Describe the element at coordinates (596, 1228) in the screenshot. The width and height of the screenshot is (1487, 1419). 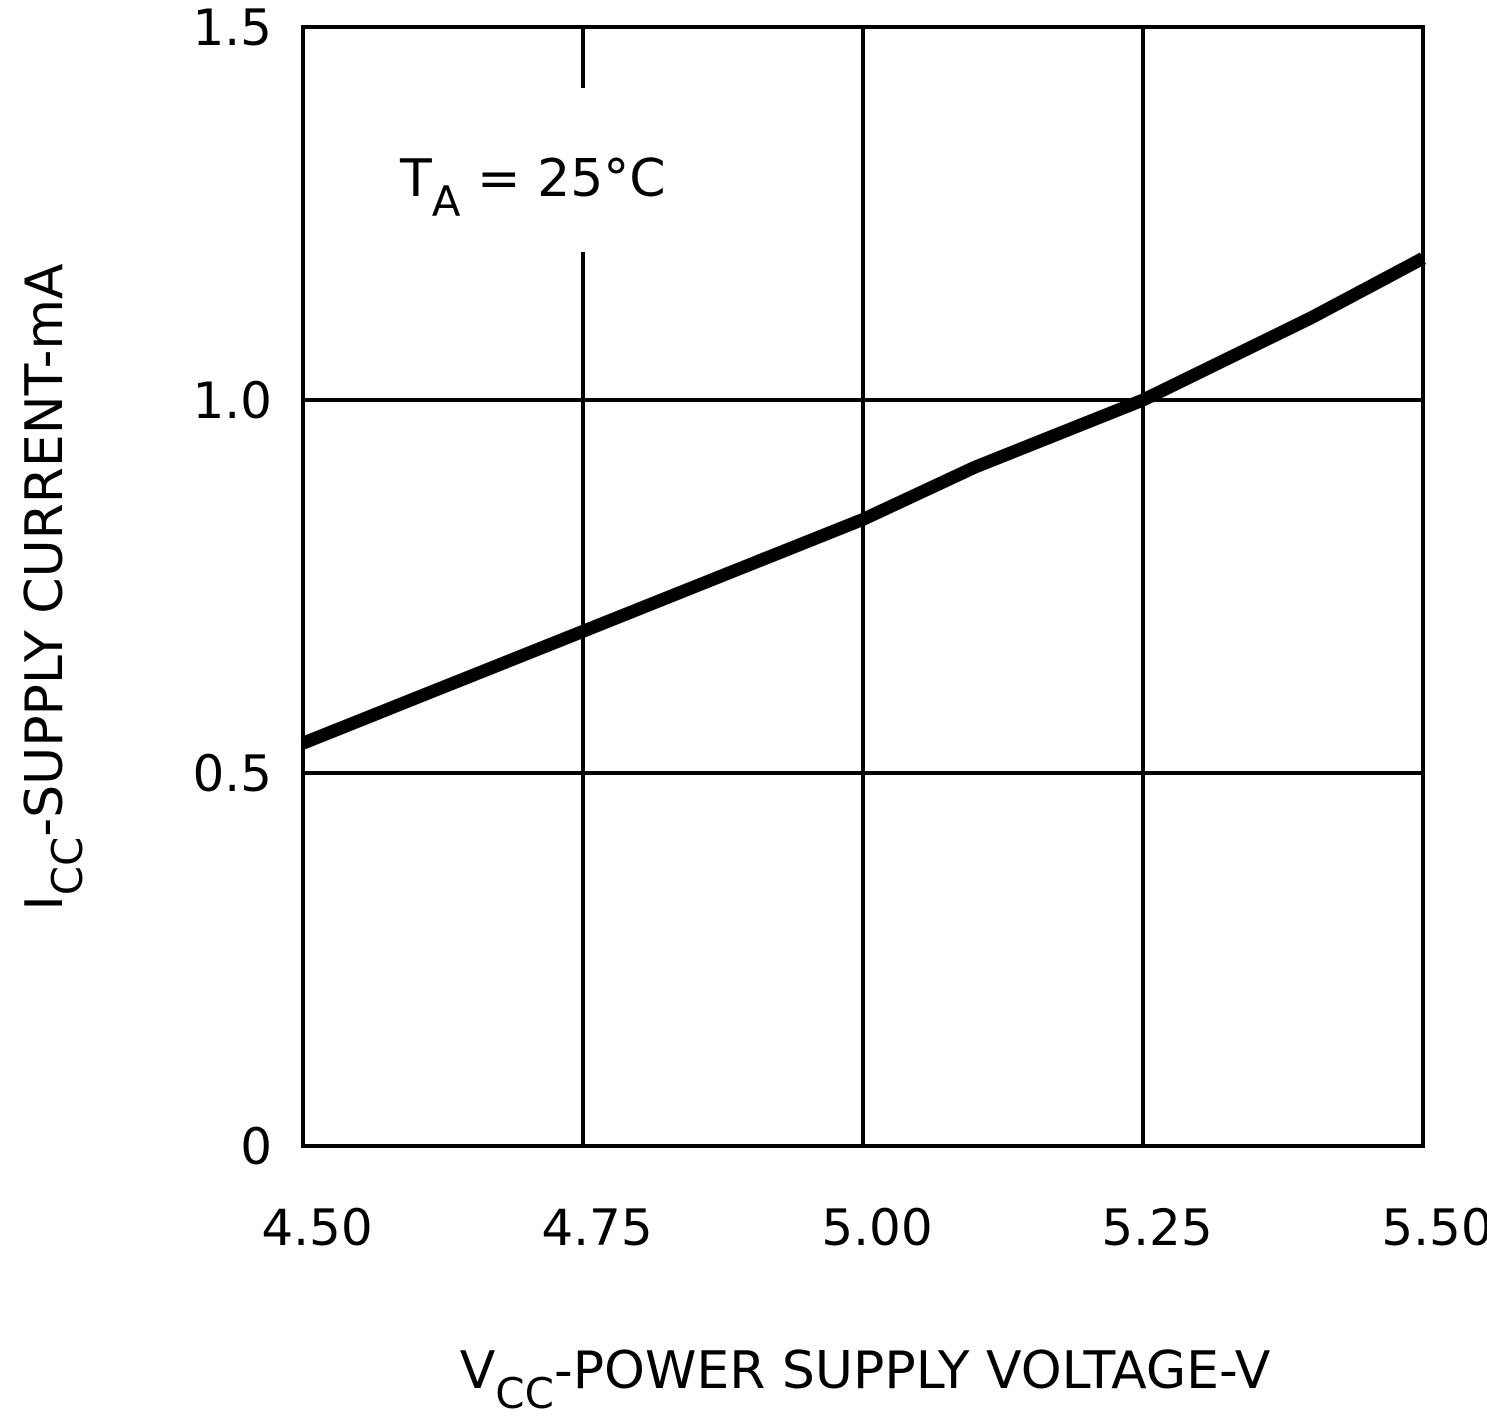
I see `x-tick-label: 4.75` at that location.